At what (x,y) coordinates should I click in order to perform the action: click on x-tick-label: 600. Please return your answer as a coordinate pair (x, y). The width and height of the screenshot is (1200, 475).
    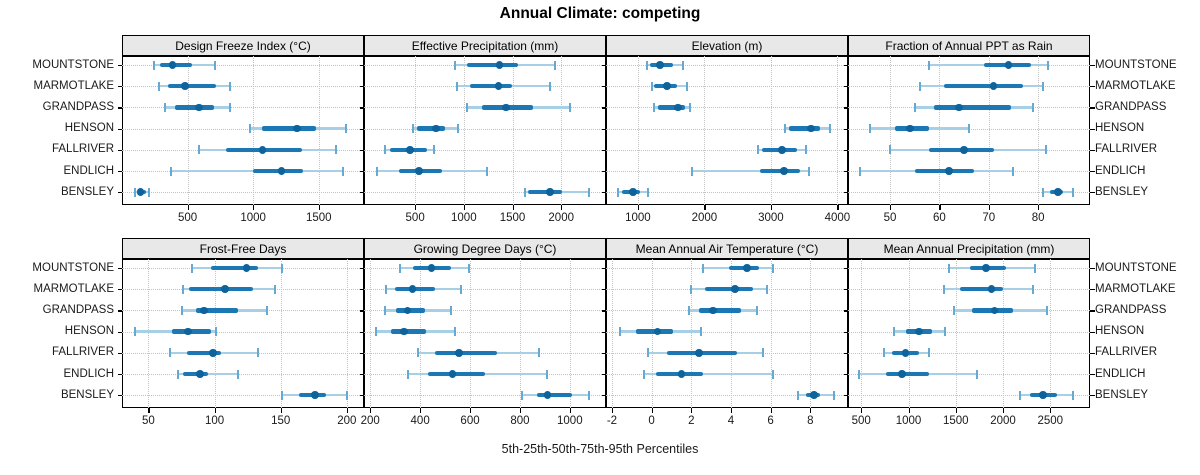
    Looking at the image, I should click on (470, 420).